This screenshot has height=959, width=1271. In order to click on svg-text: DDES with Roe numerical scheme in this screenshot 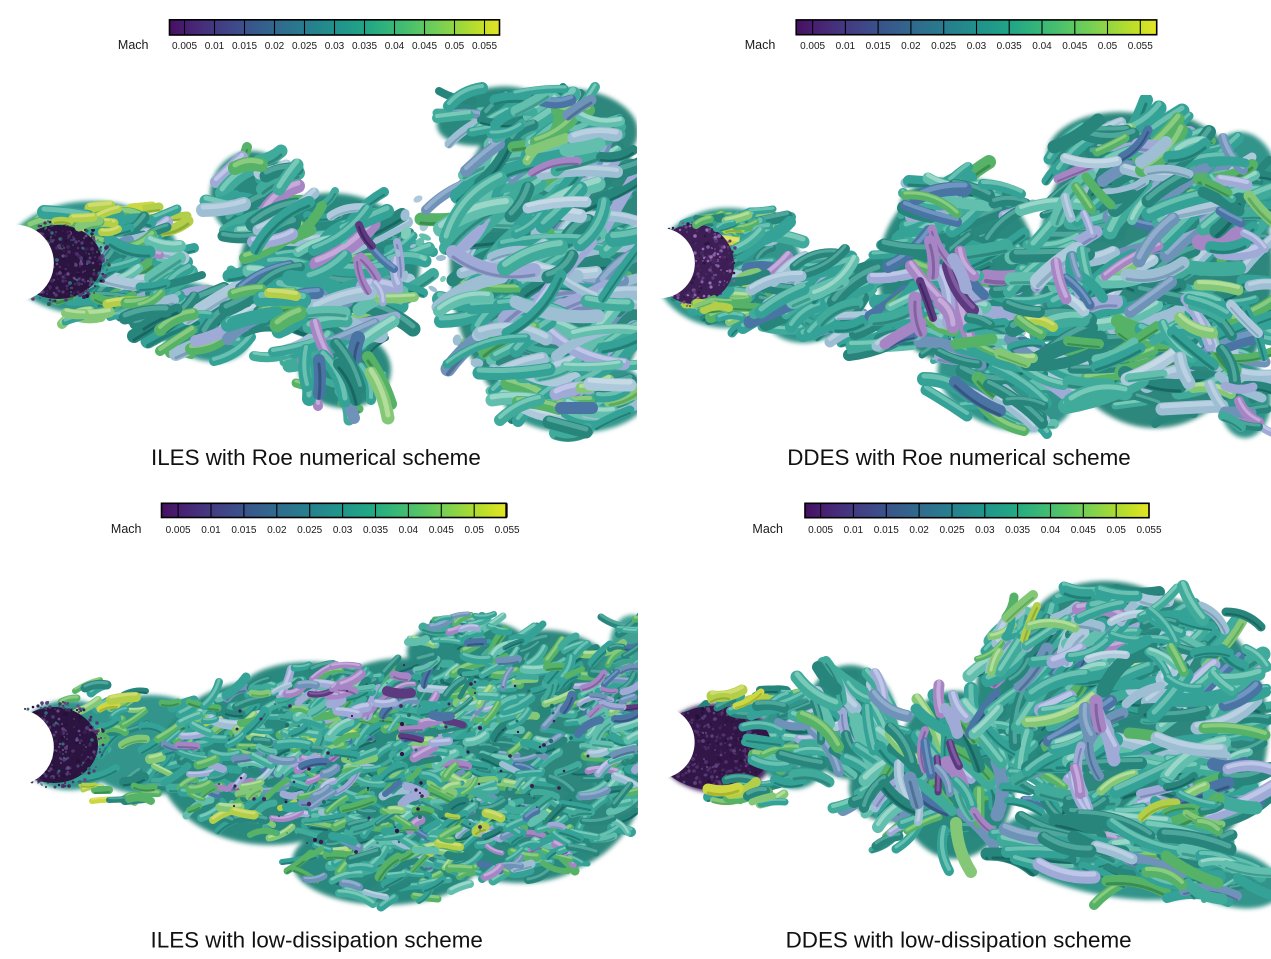, I will do `click(958, 457)`.